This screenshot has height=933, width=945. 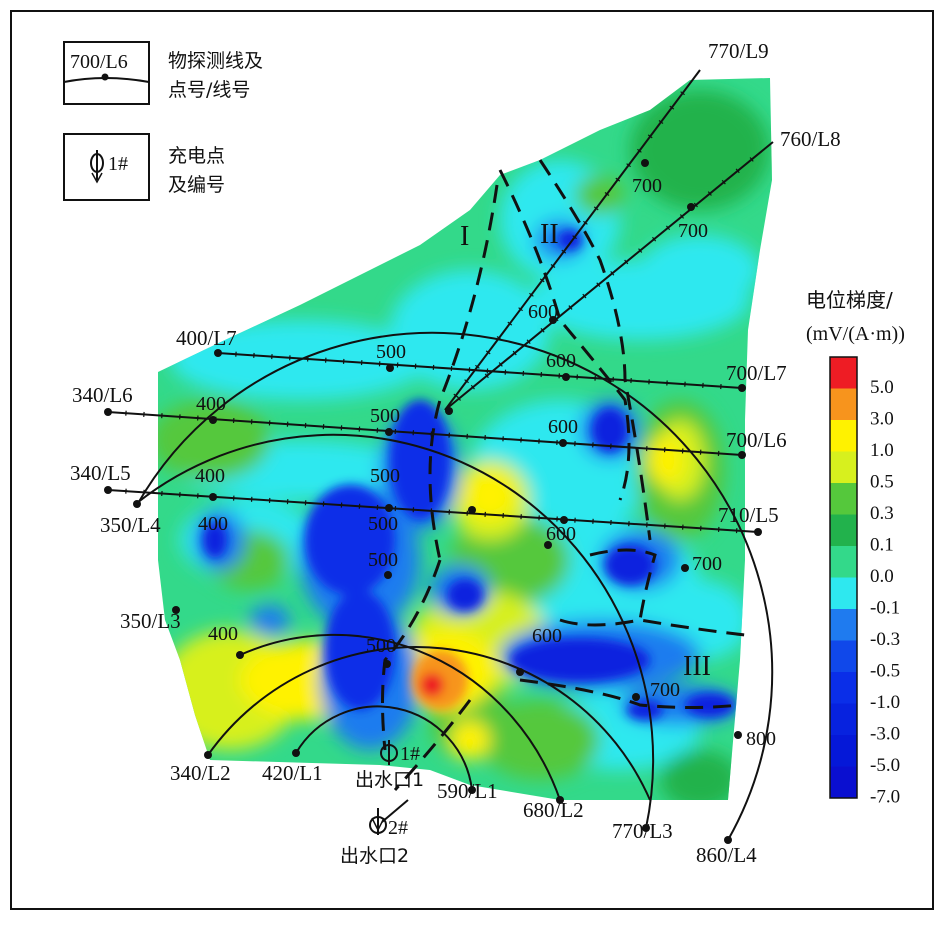 What do you see at coordinates (855, 334) in the screenshot?
I see `colorbar-title-2: (mV/(A·m))` at bounding box center [855, 334].